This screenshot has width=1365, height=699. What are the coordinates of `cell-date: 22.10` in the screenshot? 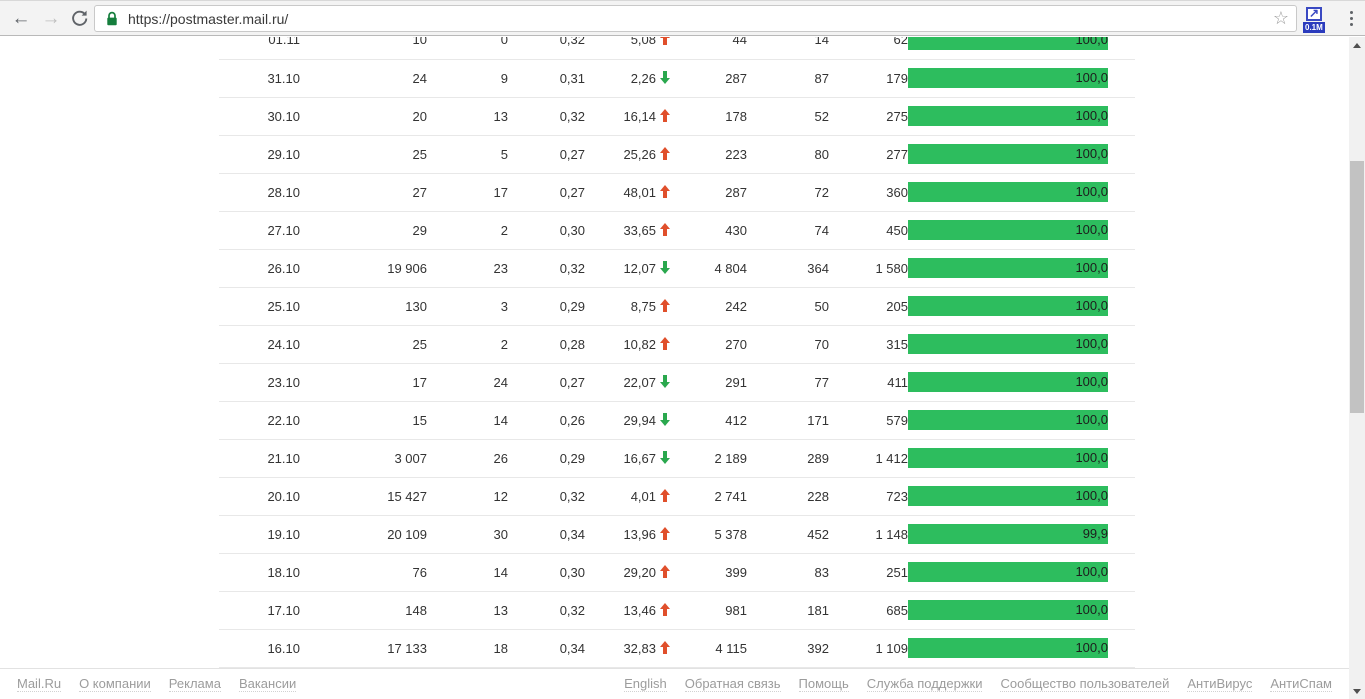 It's located at (259, 420).